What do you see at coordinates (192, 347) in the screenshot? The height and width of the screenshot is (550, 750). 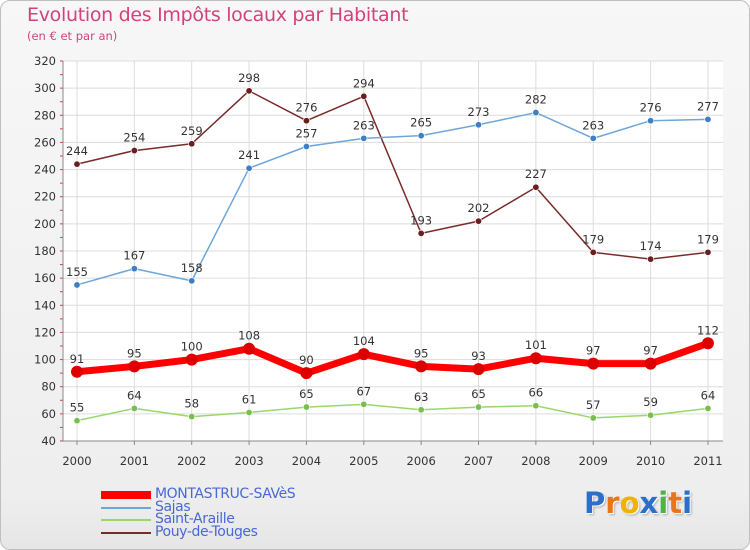 I see `data-label: 100` at bounding box center [192, 347].